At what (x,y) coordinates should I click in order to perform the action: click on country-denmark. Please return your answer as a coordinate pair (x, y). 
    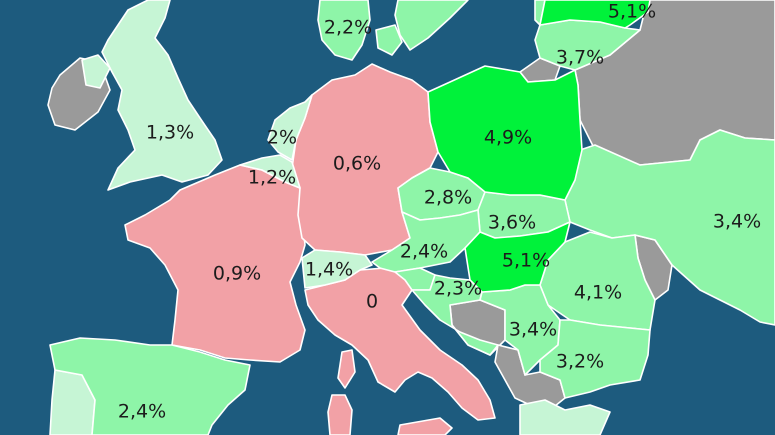
    Looking at the image, I should click on (344, 30).